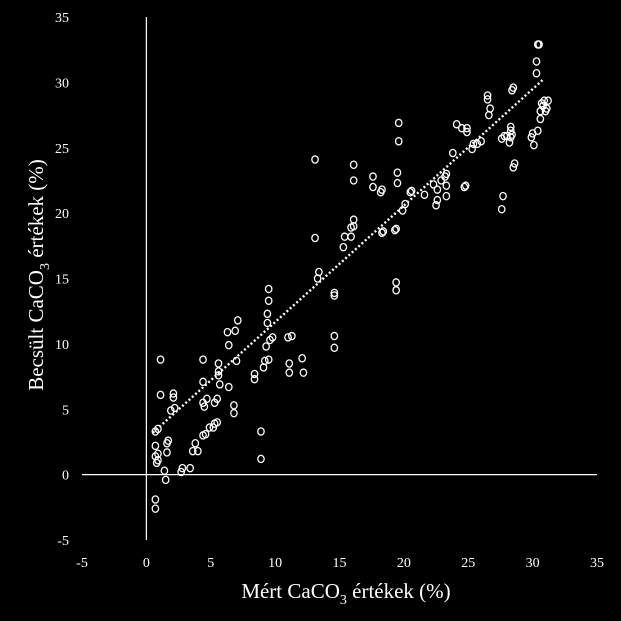 The image size is (621, 621). What do you see at coordinates (146, 563) in the screenshot?
I see `x-tick-label: 0` at bounding box center [146, 563].